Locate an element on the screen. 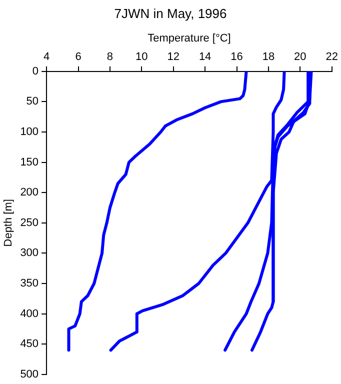 The height and width of the screenshot is (384, 341). y-tick-label: 150 is located at coordinates (29, 162).